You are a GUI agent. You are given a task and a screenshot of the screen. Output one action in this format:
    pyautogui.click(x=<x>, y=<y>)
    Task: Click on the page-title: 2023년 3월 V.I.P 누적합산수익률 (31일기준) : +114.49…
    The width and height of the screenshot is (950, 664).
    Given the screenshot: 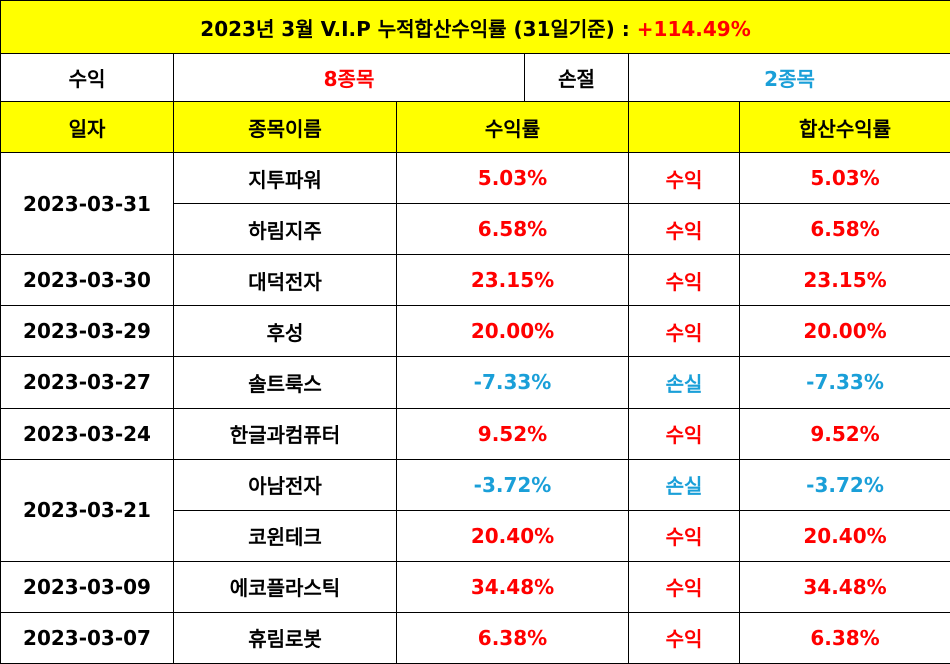 What is the action you would take?
    pyautogui.click(x=475, y=27)
    